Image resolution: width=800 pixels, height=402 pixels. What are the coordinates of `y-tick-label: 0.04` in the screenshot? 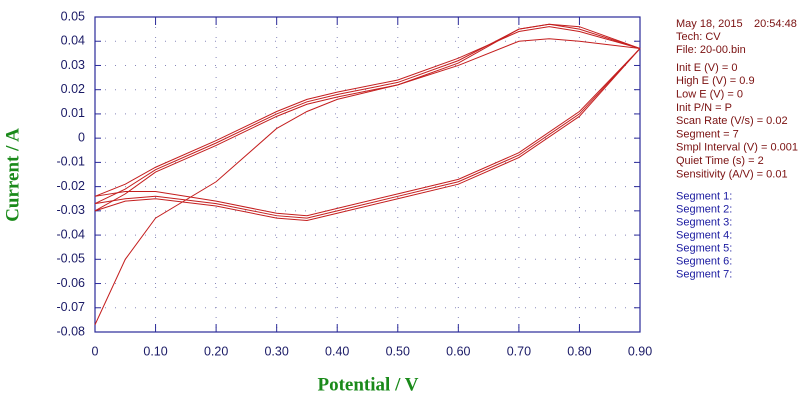 It's located at (73, 41).